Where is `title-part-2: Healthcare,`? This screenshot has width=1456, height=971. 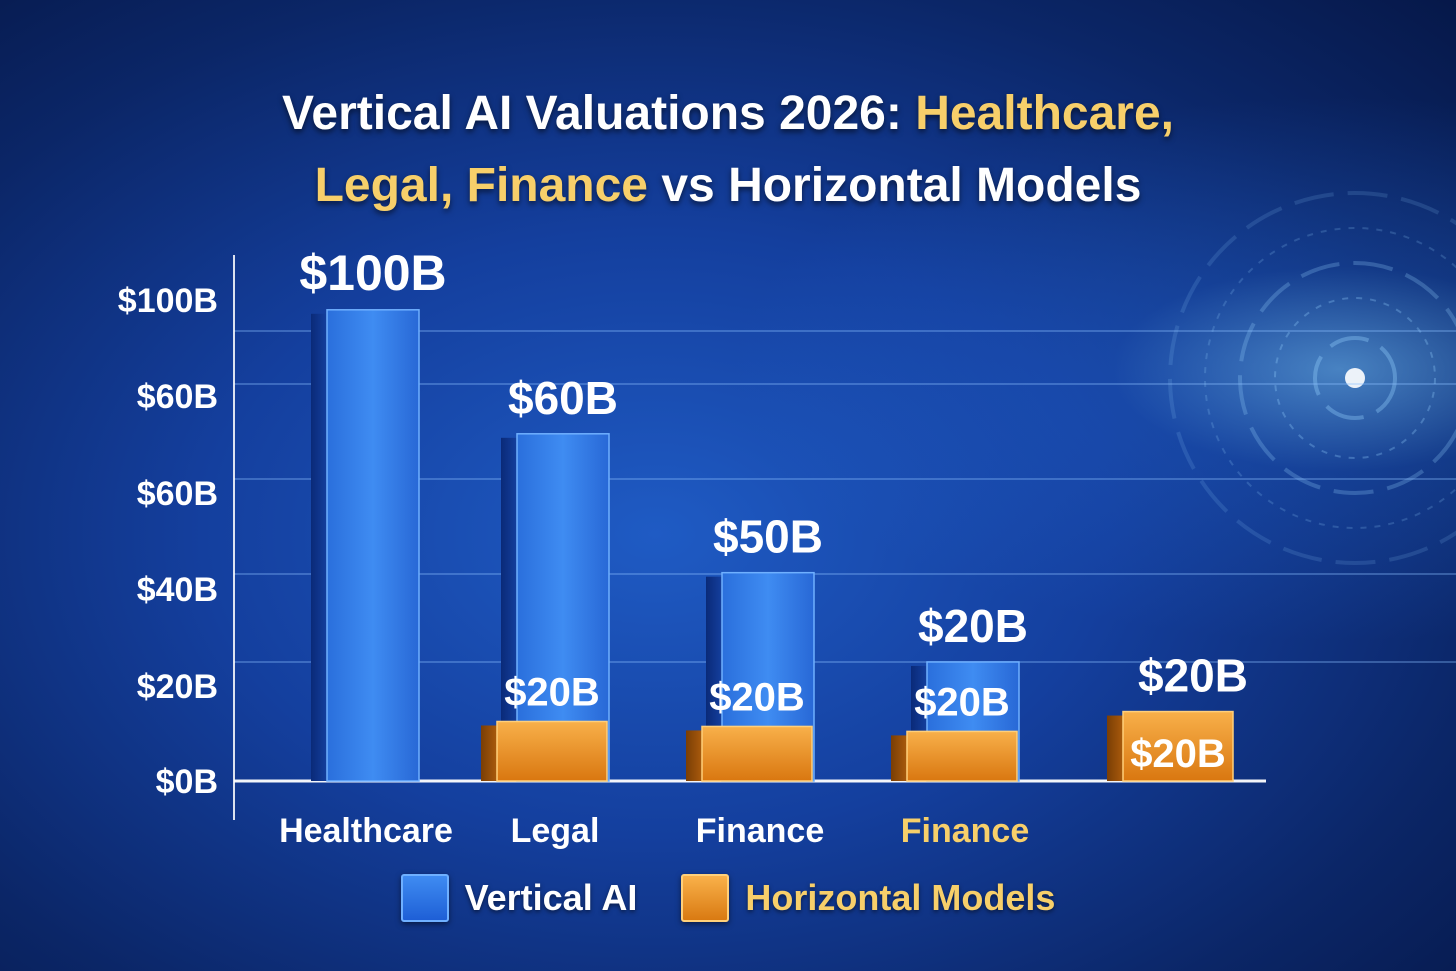
title-part-2: Healthcare, is located at coordinates (1044, 113).